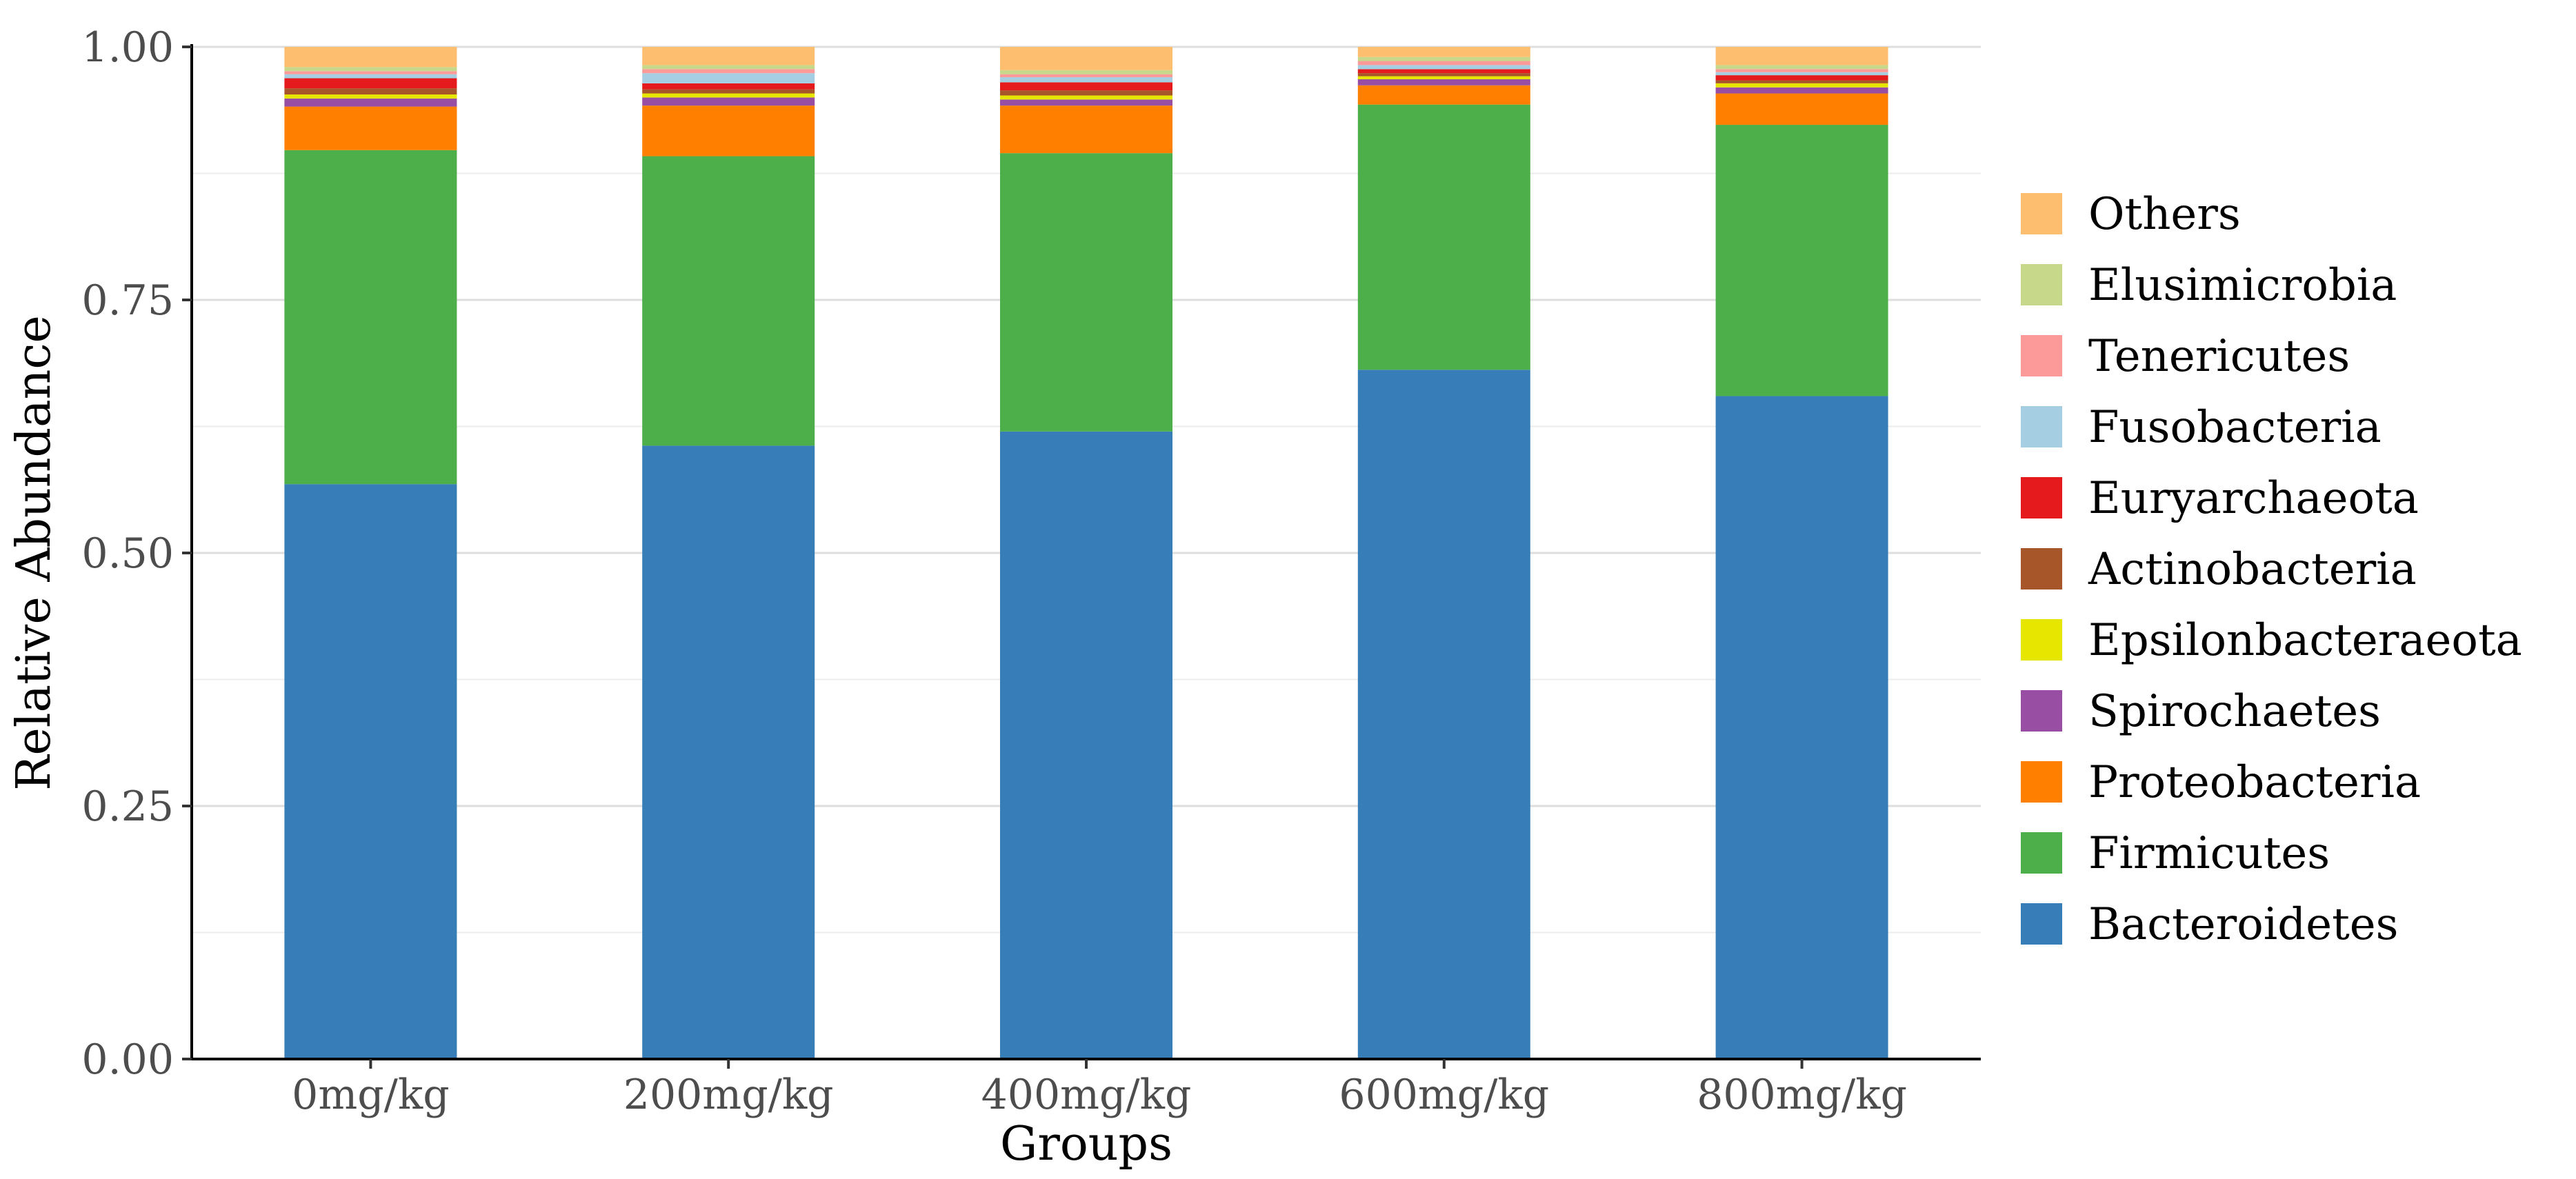 This screenshot has width=2576, height=1179. I want to click on legend-item: Others, so click(2131, 215).